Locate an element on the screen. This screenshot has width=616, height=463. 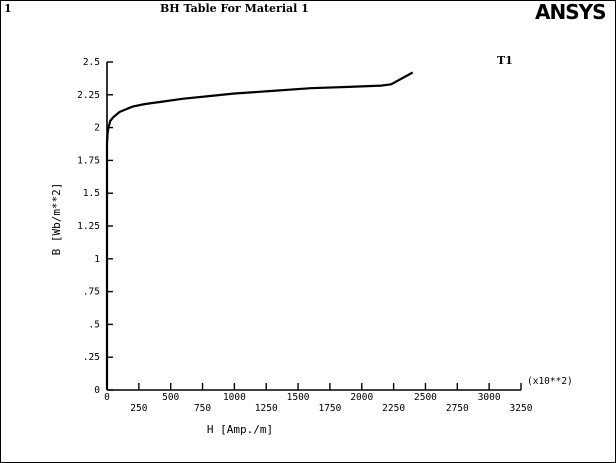
x-tick-label: 1250 is located at coordinates (266, 408).